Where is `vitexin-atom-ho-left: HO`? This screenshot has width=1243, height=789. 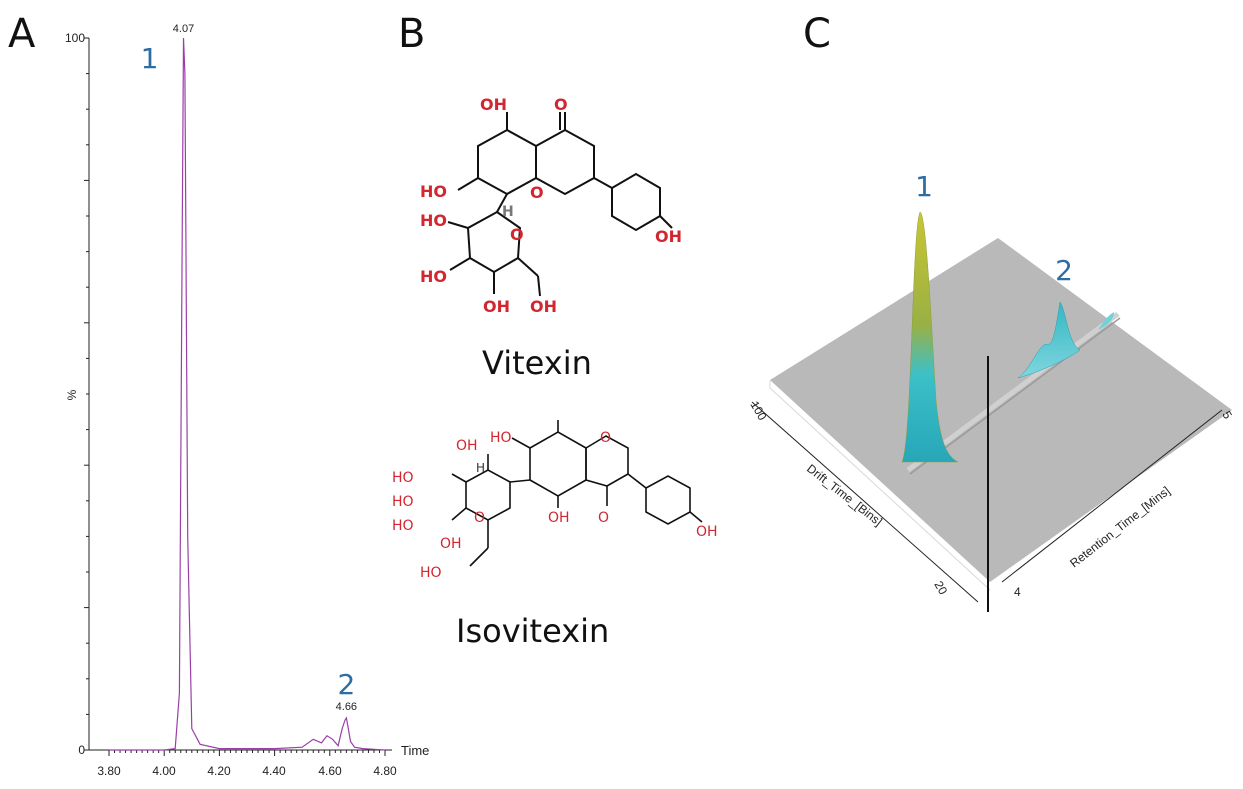 vitexin-atom-ho-left: HO is located at coordinates (433, 191).